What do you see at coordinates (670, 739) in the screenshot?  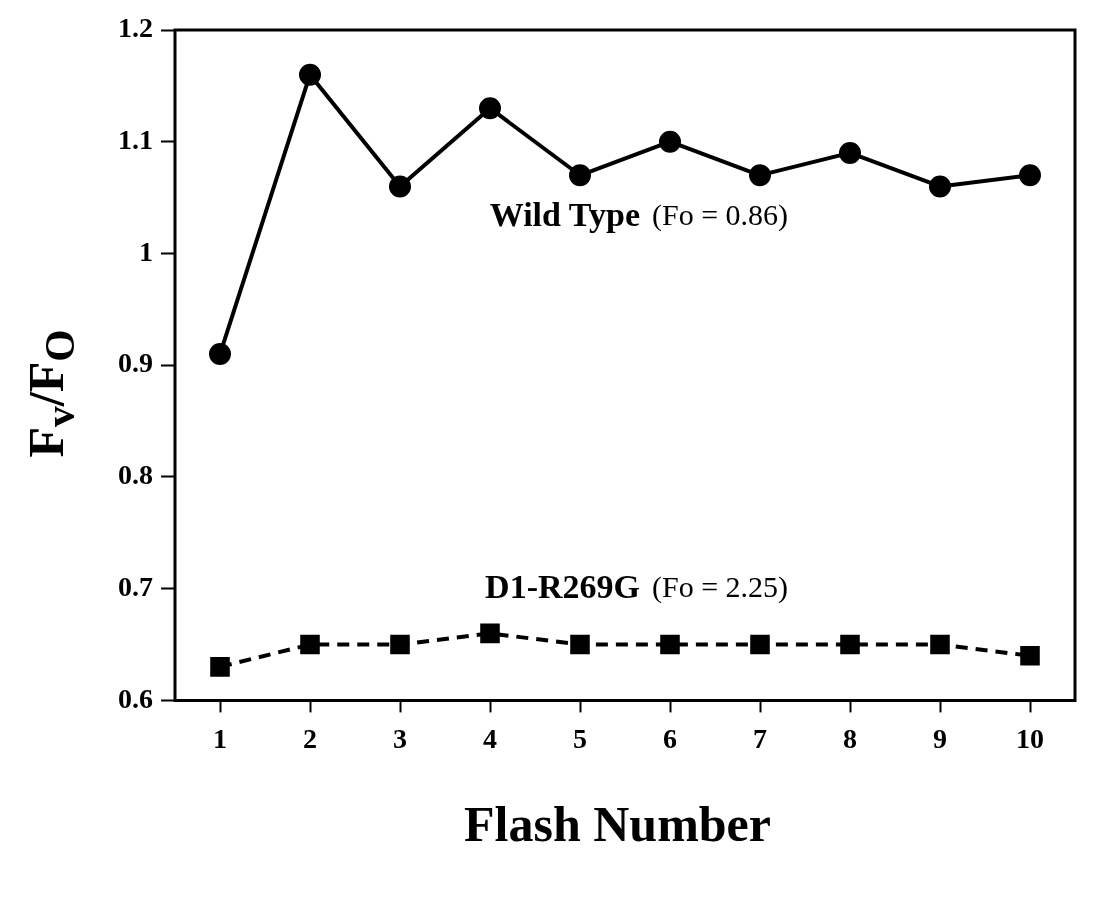 I see `x-tick-label: 6` at bounding box center [670, 739].